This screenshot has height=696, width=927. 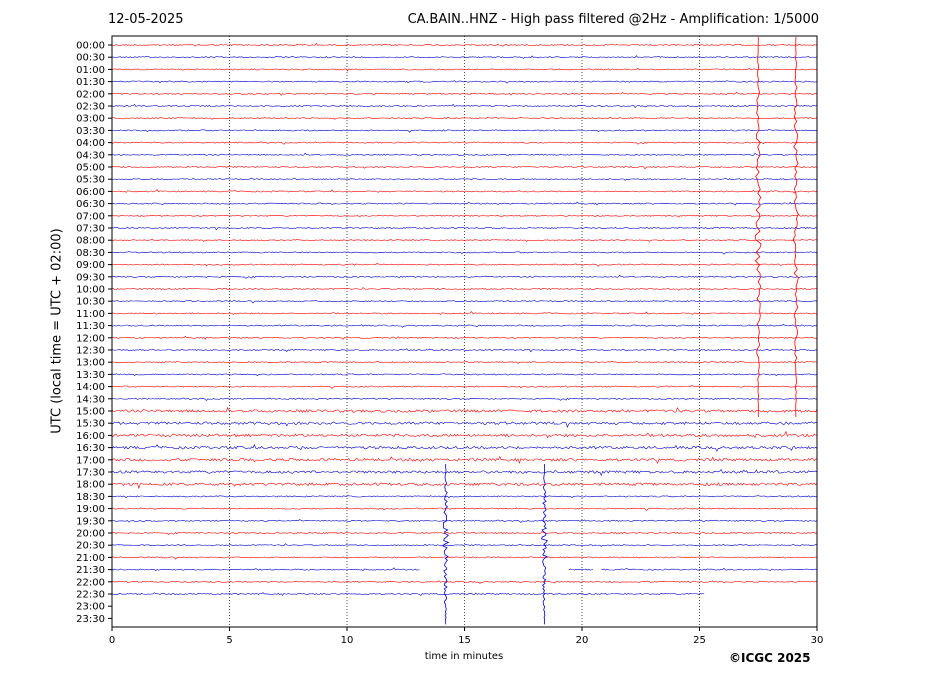 What do you see at coordinates (464, 289) in the screenshot?
I see `trace-row-10:00` at bounding box center [464, 289].